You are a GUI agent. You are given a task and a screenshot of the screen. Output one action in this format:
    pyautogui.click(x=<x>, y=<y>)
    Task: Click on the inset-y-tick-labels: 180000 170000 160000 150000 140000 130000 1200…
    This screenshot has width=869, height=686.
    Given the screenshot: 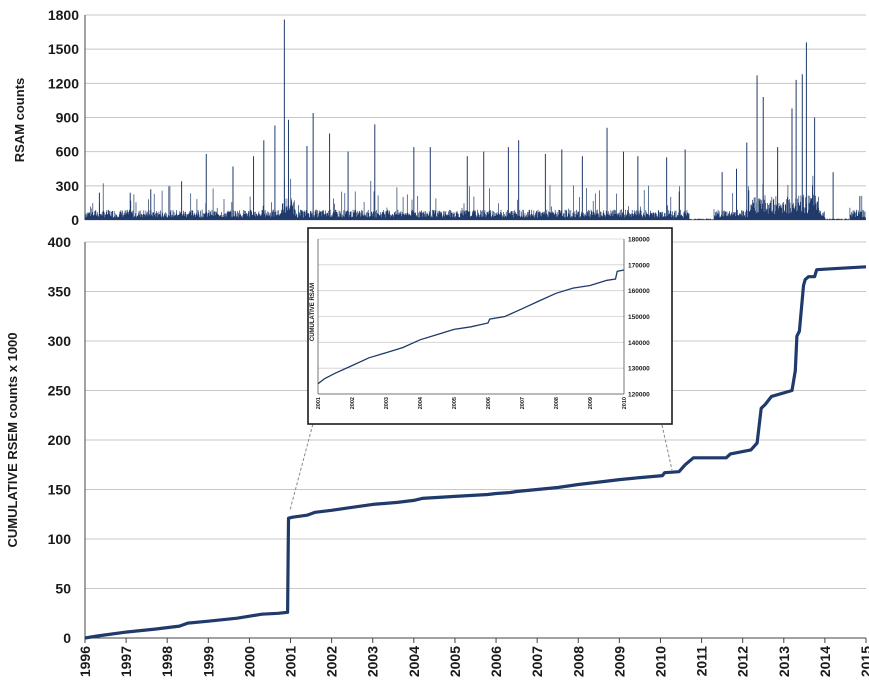 What is the action you would take?
    pyautogui.click(x=639, y=318)
    